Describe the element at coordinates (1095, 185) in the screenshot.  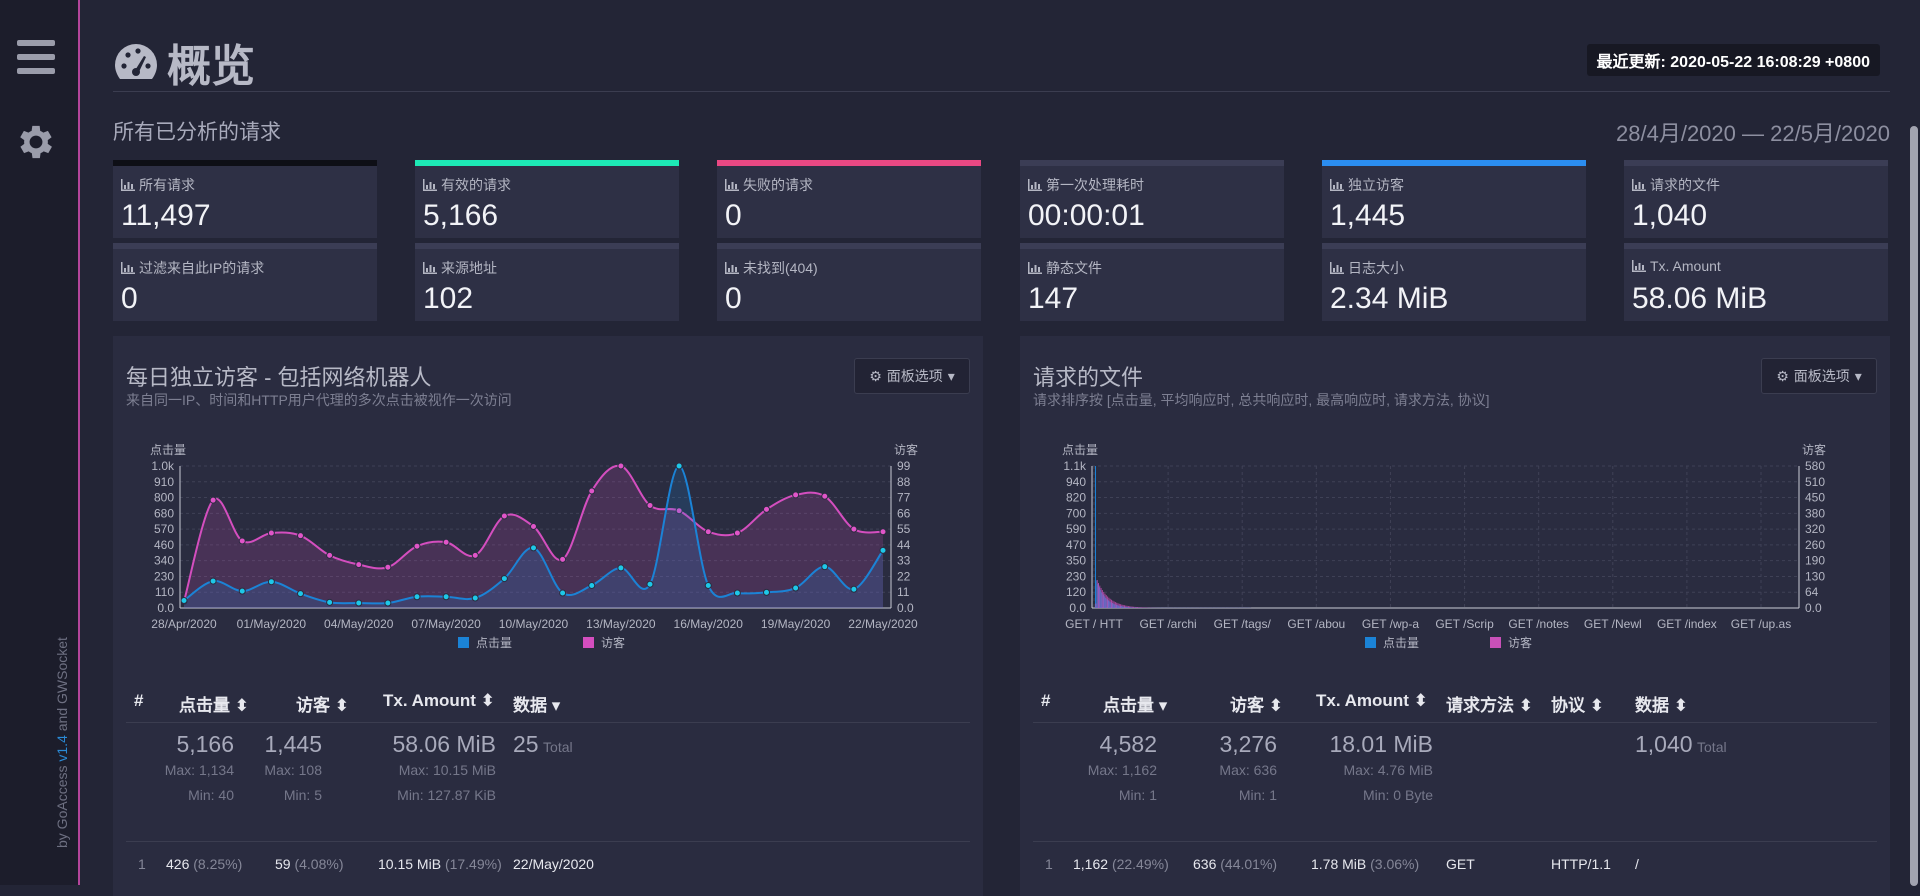
I see `card-label: 第一次处理耗时` at that location.